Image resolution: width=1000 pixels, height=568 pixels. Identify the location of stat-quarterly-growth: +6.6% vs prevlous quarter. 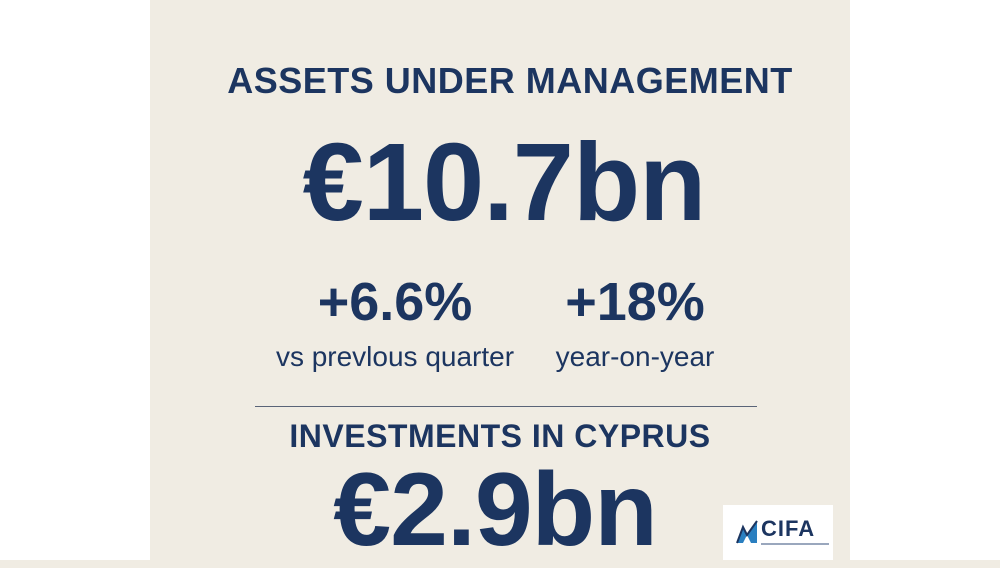
(395, 323).